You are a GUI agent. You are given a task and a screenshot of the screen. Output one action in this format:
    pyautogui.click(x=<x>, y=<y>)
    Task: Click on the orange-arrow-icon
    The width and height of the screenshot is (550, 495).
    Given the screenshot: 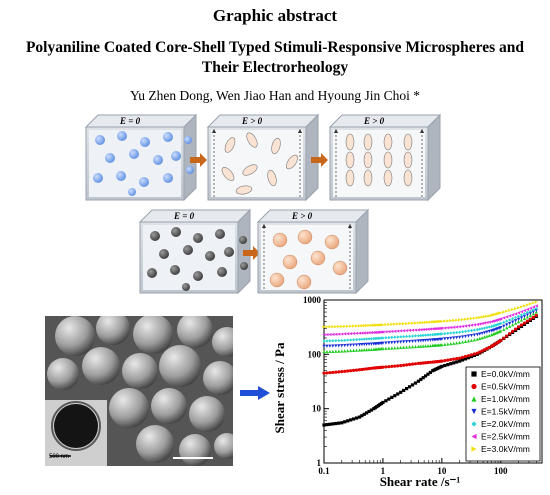 What is the action you would take?
    pyautogui.click(x=198, y=160)
    